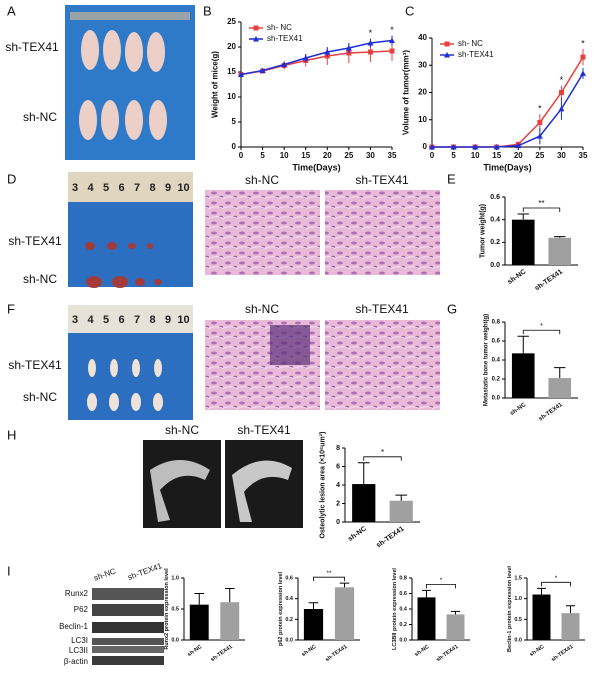 The width and height of the screenshot is (607, 673). What do you see at coordinates (262, 232) in the screenshot?
I see `histology-image` at bounding box center [262, 232].